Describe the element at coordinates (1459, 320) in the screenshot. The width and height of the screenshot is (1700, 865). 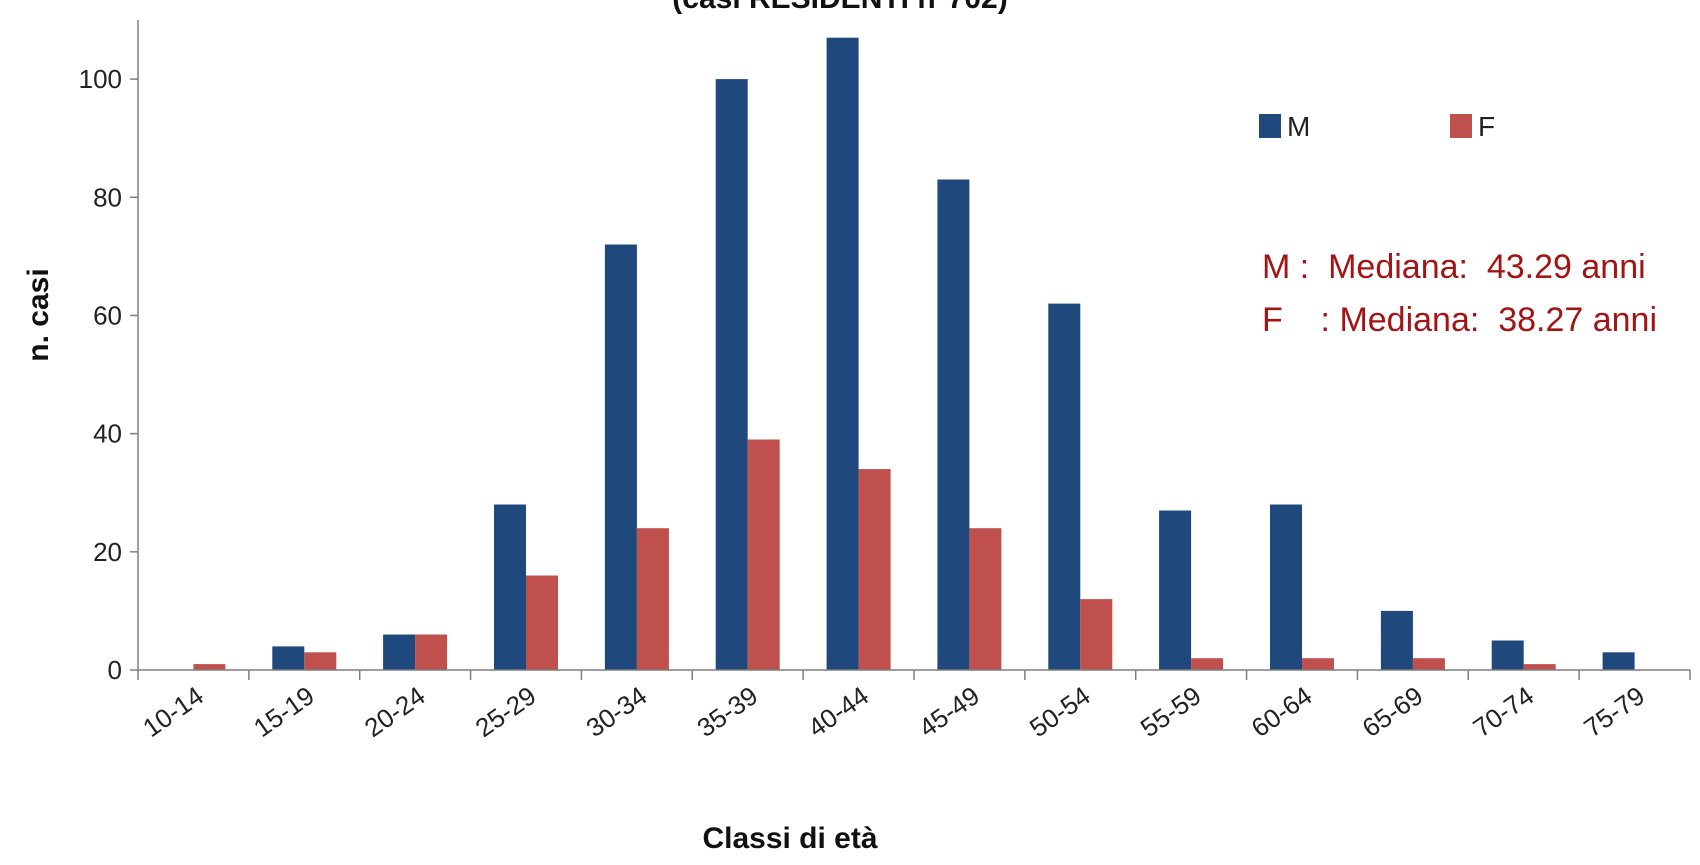
I see `median-note-f: F : Mediana: 38.27 anni` at that location.